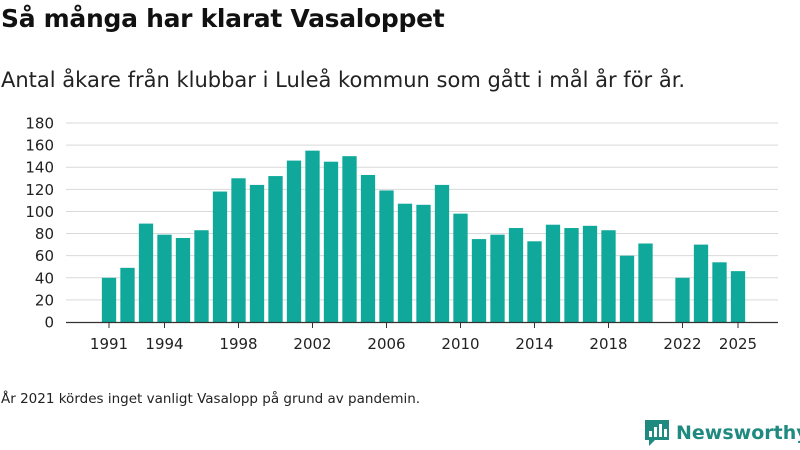 This screenshot has width=800, height=450. Describe the element at coordinates (39, 124) in the screenshot. I see `y-tick-label: 180` at that location.